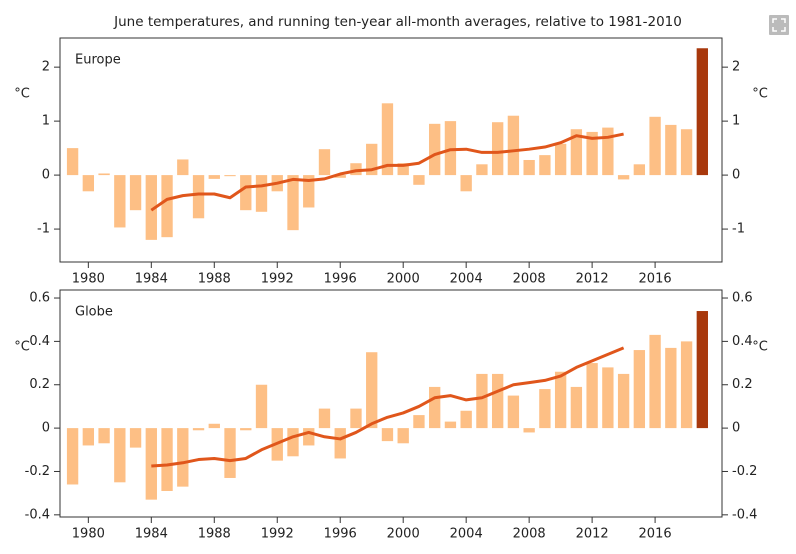 The height and width of the screenshot is (554, 796). Describe the element at coordinates (39, 298) in the screenshot. I see `y-tick-label: 0.6` at that location.